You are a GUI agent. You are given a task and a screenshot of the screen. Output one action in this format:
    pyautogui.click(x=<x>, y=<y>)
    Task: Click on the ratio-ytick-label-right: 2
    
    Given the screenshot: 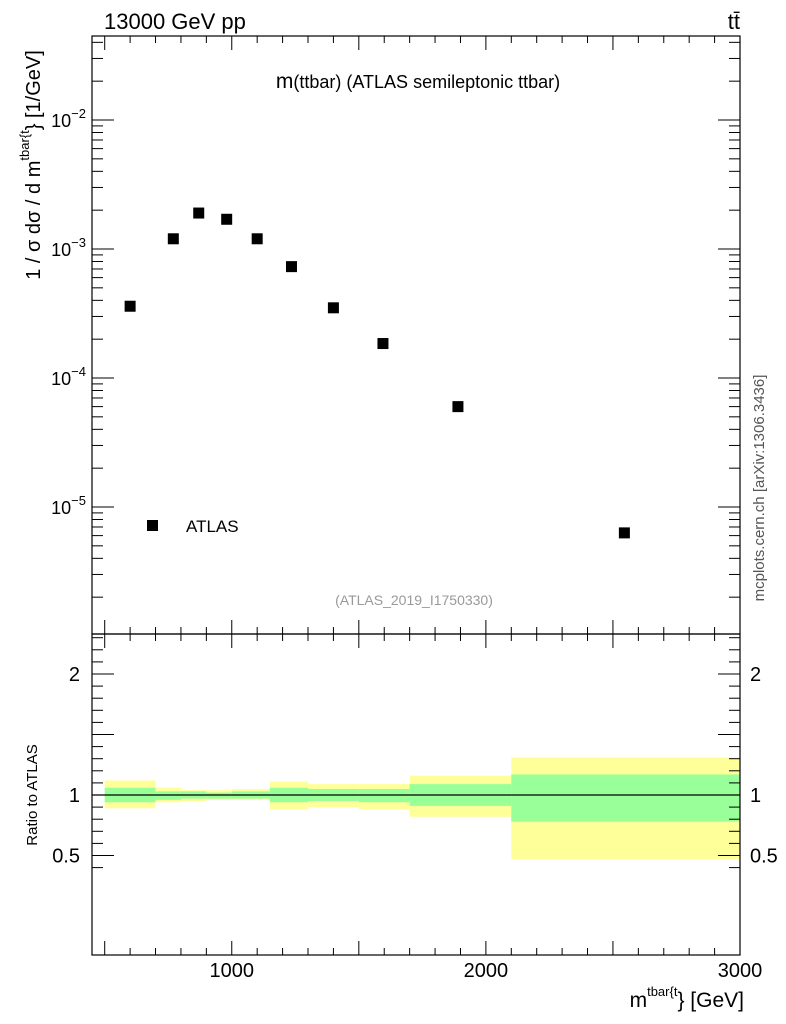 What is the action you would take?
    pyautogui.click(x=755, y=675)
    